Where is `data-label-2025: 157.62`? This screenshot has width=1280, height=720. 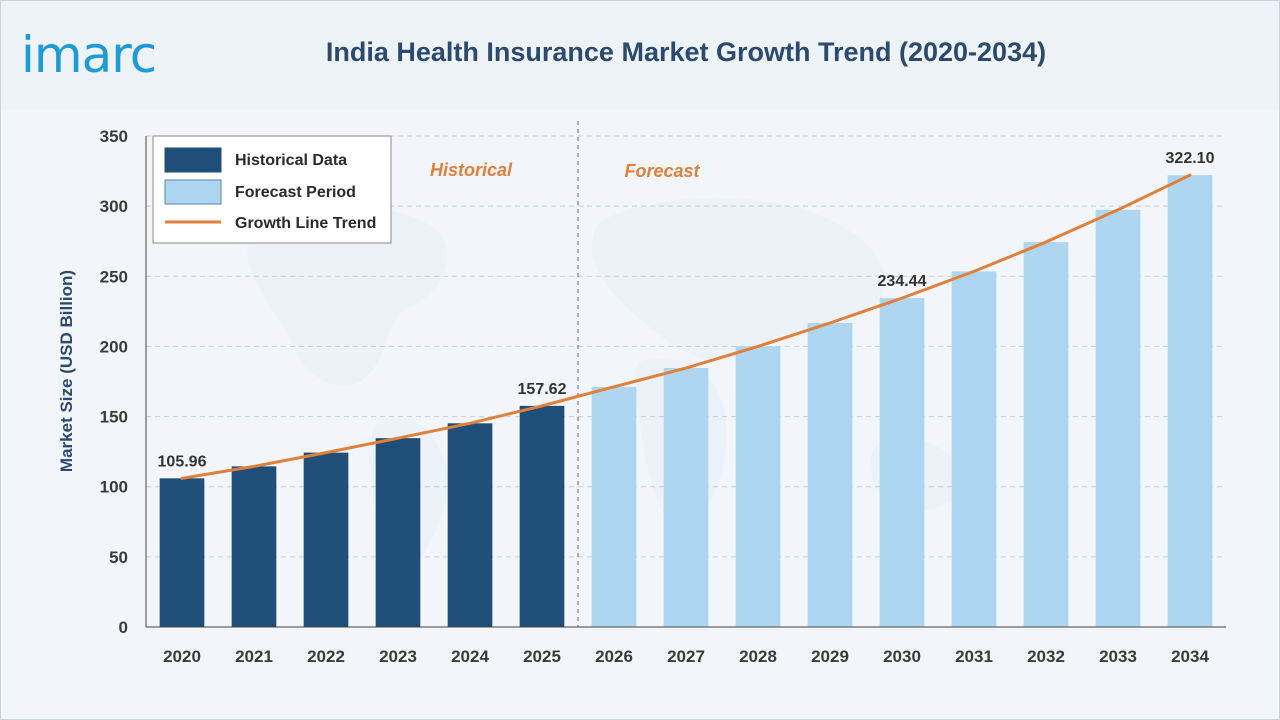
data-label-2025: 157.62 is located at coordinates (542, 389).